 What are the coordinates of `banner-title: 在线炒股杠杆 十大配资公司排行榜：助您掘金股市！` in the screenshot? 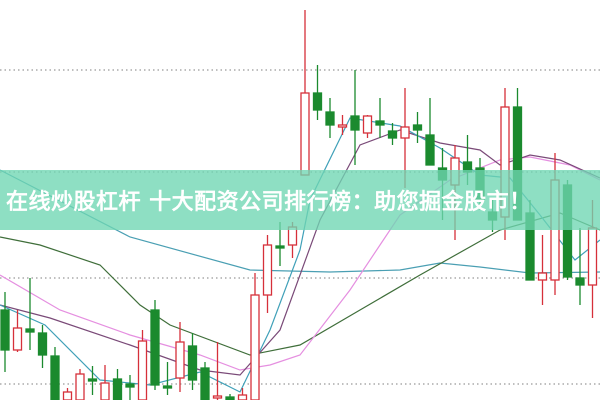 It's located at (269, 202).